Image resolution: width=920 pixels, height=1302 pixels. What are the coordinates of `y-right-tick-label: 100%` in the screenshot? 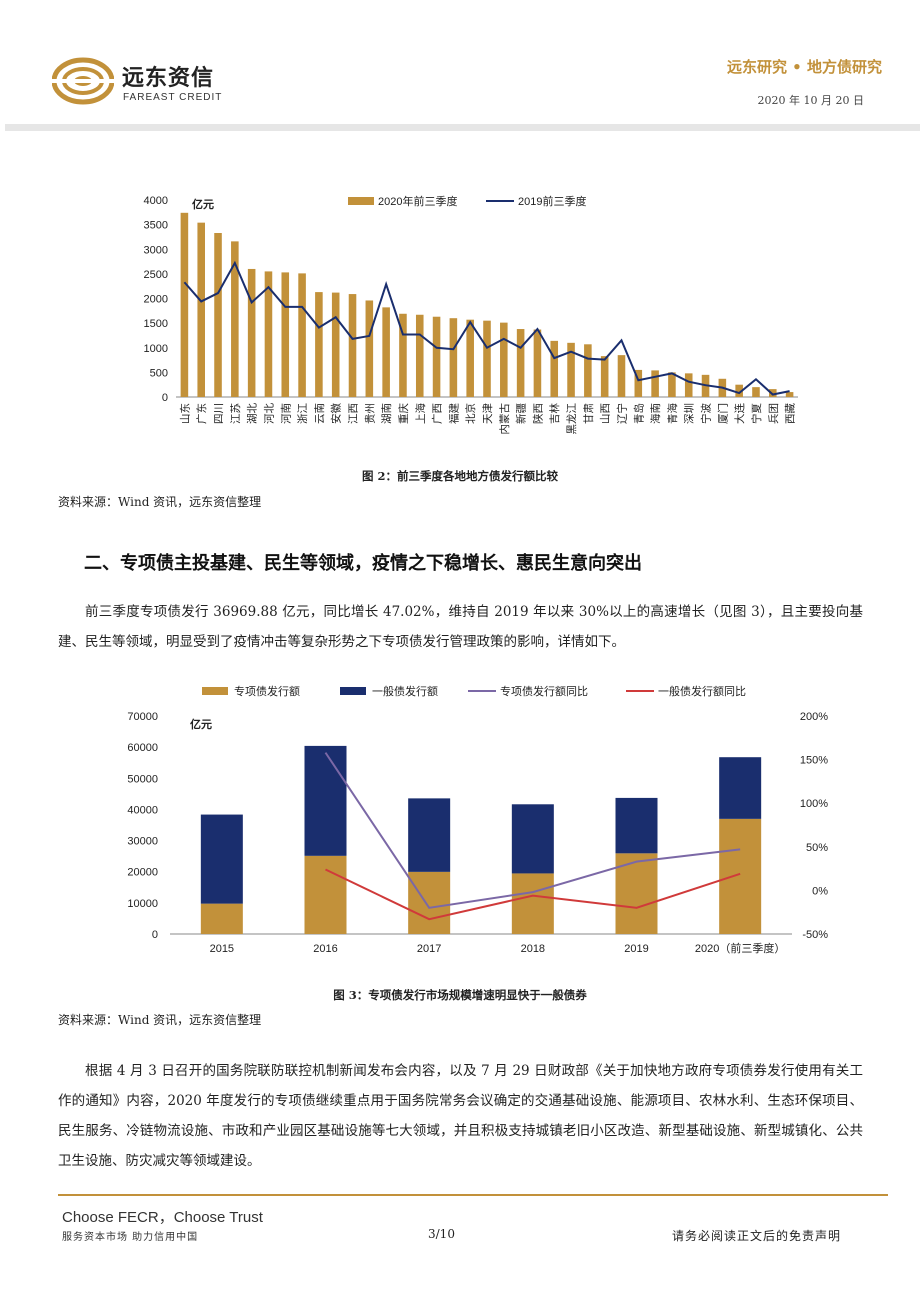 It's located at (814, 804).